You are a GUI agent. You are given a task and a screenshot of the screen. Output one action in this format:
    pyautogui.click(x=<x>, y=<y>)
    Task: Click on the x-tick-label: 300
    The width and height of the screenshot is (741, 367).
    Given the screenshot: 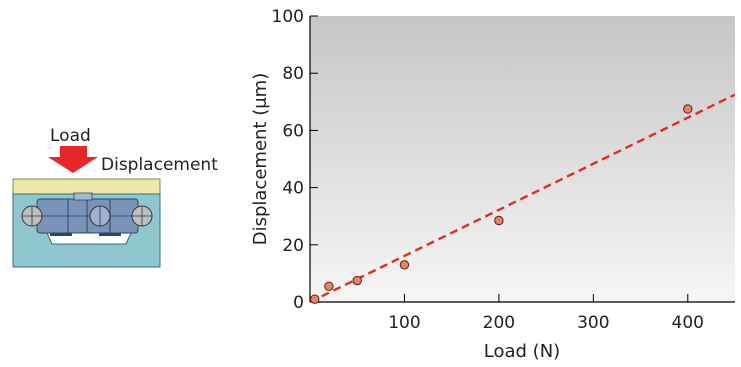 What is the action you would take?
    pyautogui.click(x=593, y=323)
    